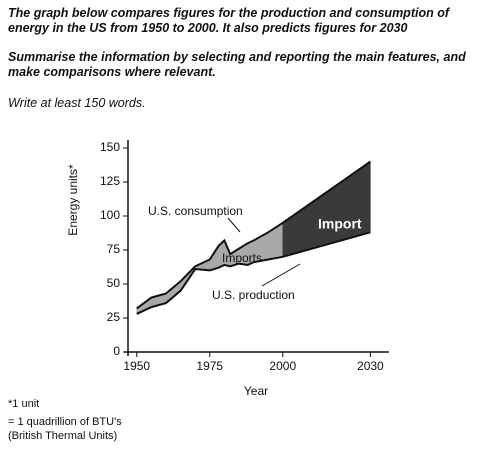 This screenshot has width=492, height=456. Describe the element at coordinates (77, 103) in the screenshot. I see `word-limit: Write at least 150 words.` at that location.